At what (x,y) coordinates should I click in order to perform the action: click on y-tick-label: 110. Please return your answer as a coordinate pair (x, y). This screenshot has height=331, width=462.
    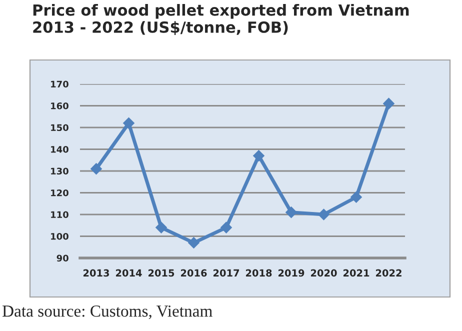
    Looking at the image, I should click on (59, 214).